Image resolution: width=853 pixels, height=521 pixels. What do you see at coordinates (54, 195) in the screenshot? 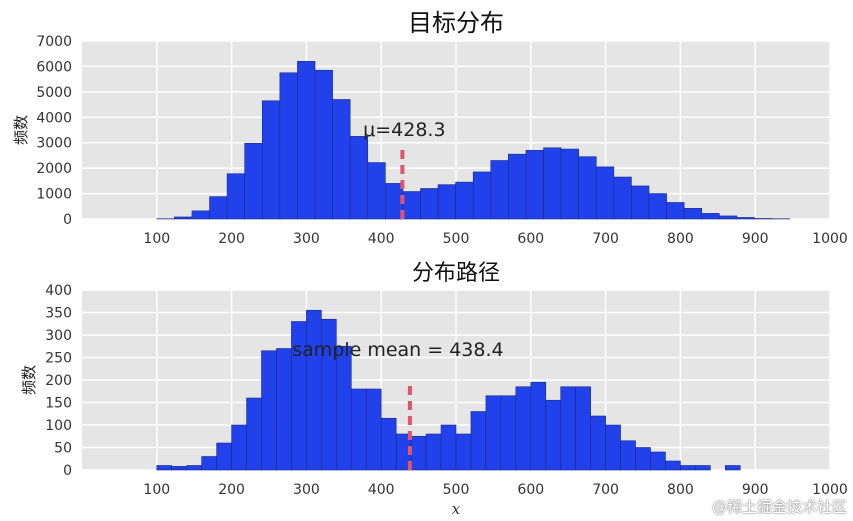
I see `y-tick-label: 1000` at bounding box center [54, 195].